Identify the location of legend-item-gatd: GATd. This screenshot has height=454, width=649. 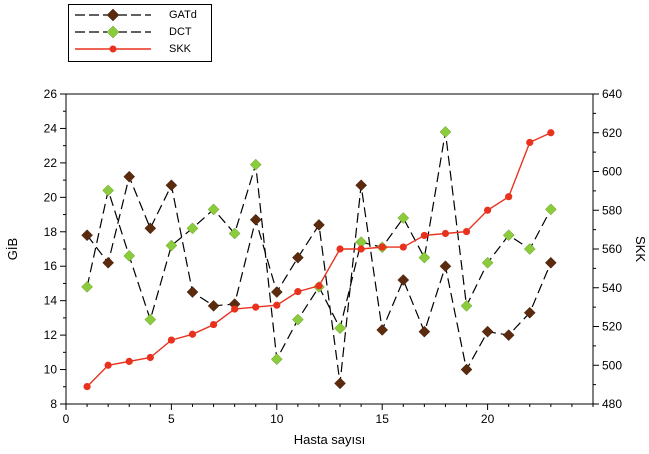
(139, 15).